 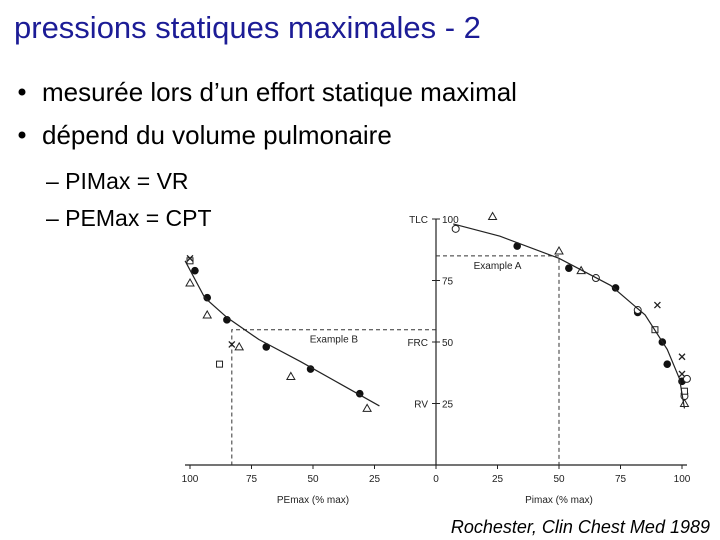 What do you see at coordinates (448, 405) in the screenshot?
I see `y-tick-label: 25` at bounding box center [448, 405].